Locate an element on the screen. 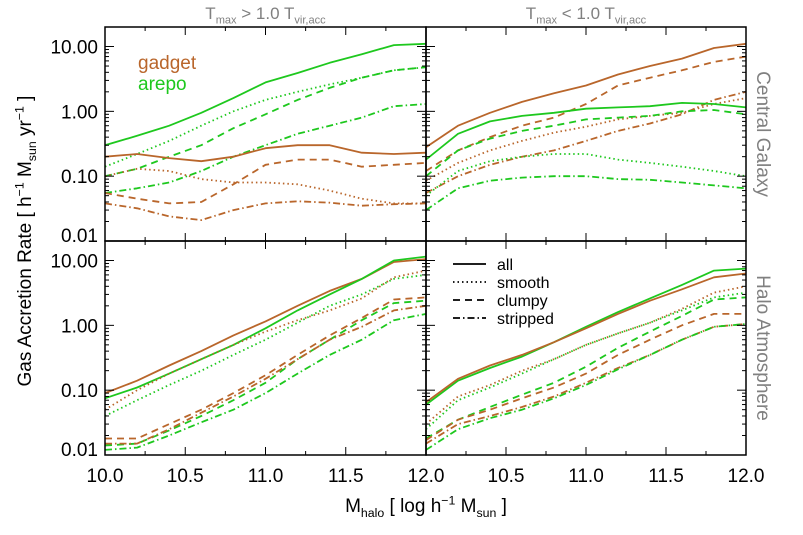  panel-central-galaxy-col0 is located at coordinates (265, 132).